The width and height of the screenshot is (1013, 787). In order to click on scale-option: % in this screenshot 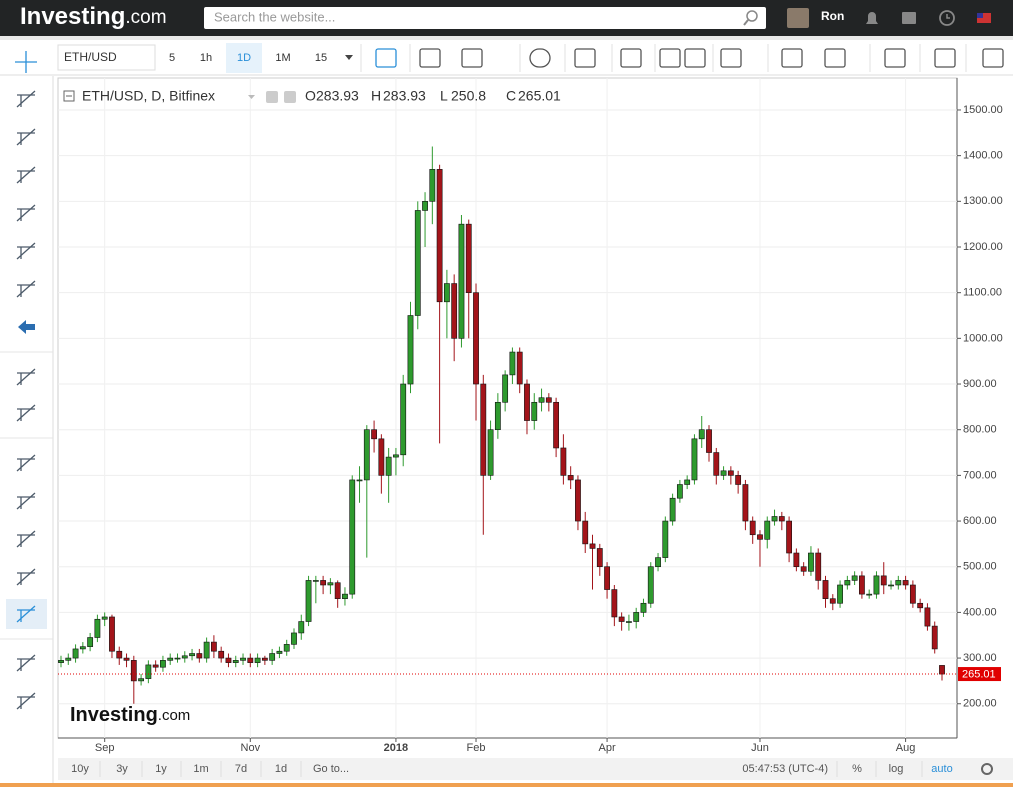, I will do `click(857, 769)`.